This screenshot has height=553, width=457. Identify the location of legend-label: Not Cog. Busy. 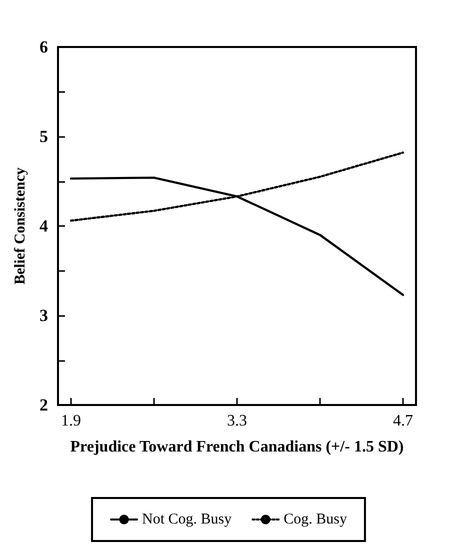
(187, 520).